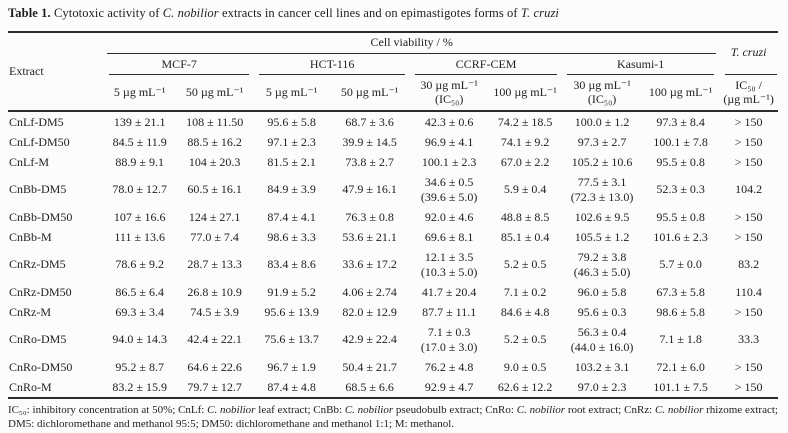 The image size is (788, 433). I want to click on viability-value-cell: 97.1 ± 2.3, so click(291, 141).